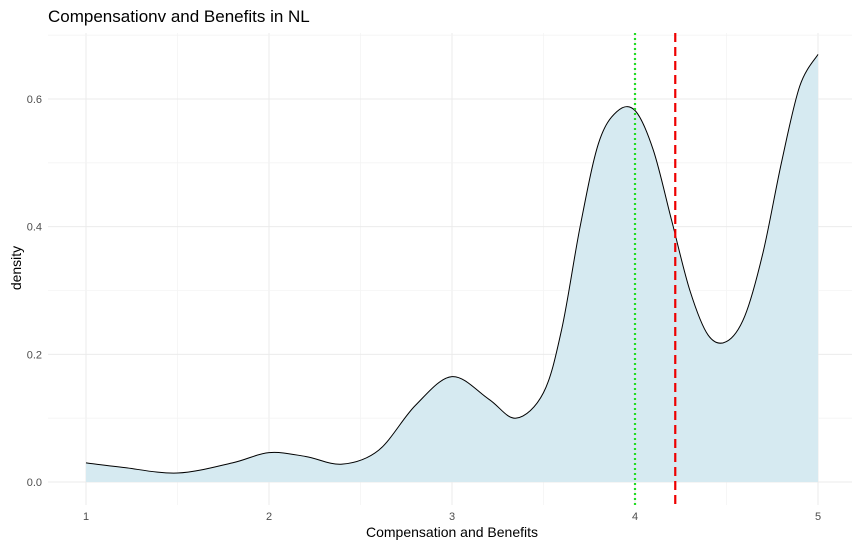 This screenshot has height=547, width=862. I want to click on x-axis-title: Compensation and Benefits, so click(452, 532).